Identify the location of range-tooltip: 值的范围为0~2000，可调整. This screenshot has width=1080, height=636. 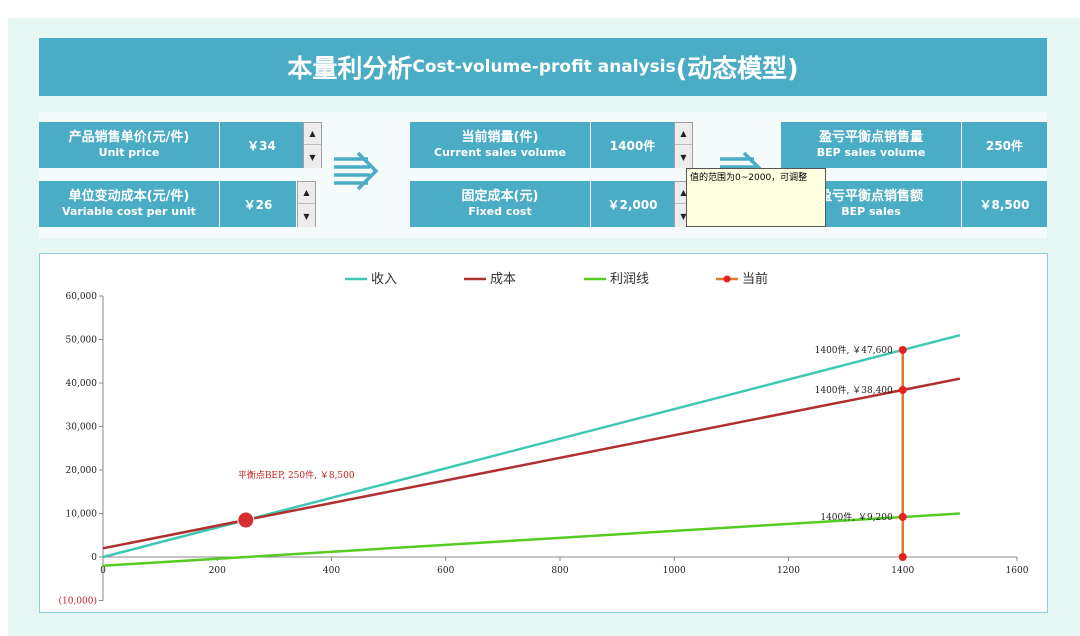
(756, 197).